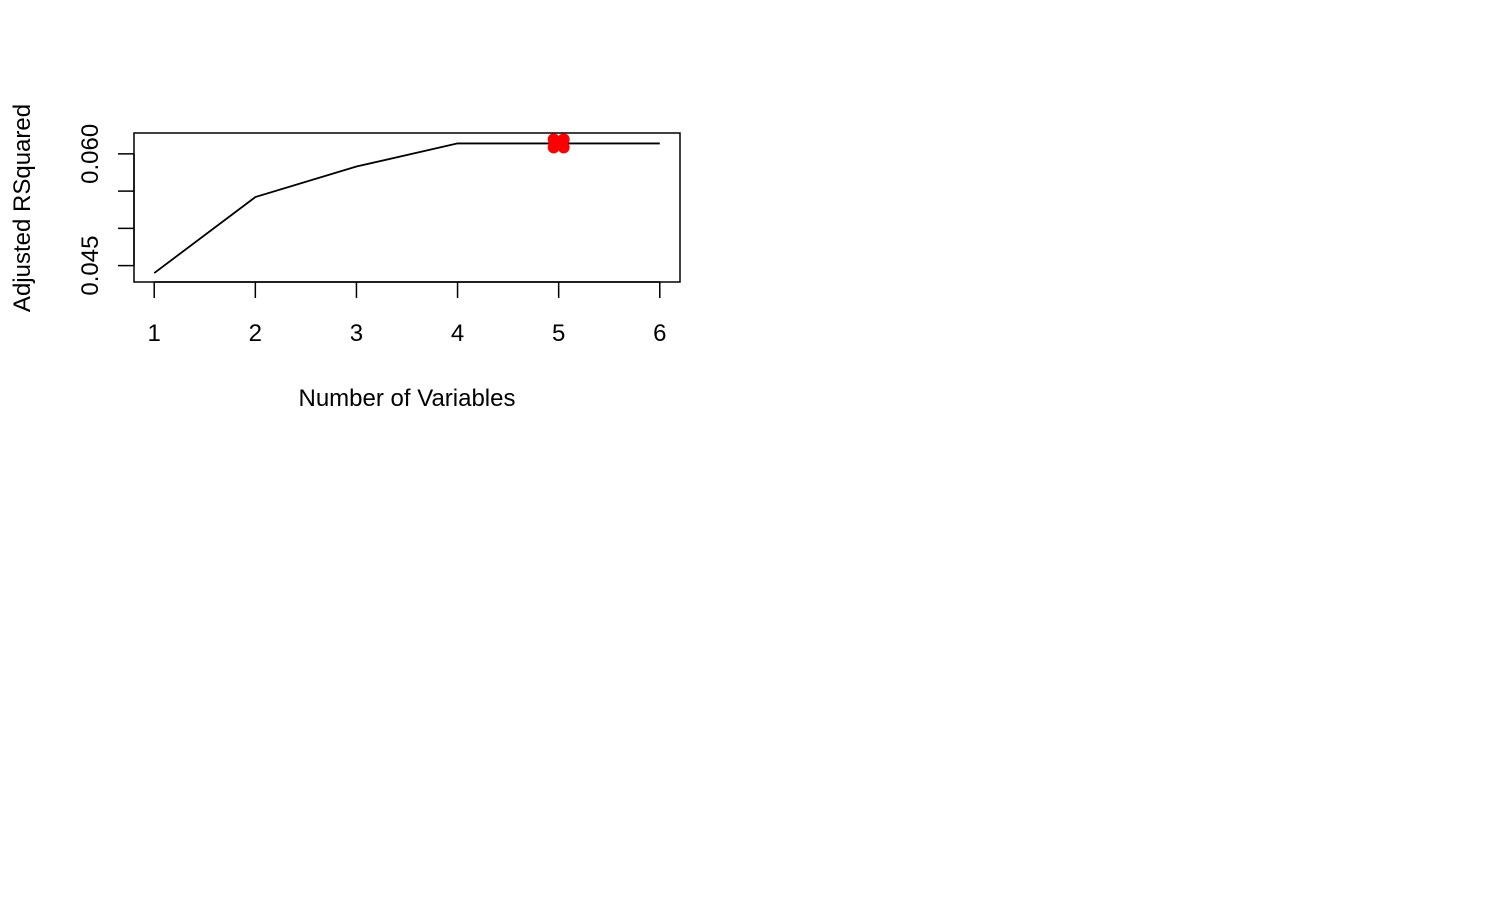 The height and width of the screenshot is (905, 1500). Describe the element at coordinates (22, 208) in the screenshot. I see `y-axis-label: Adjusted RSquared` at that location.